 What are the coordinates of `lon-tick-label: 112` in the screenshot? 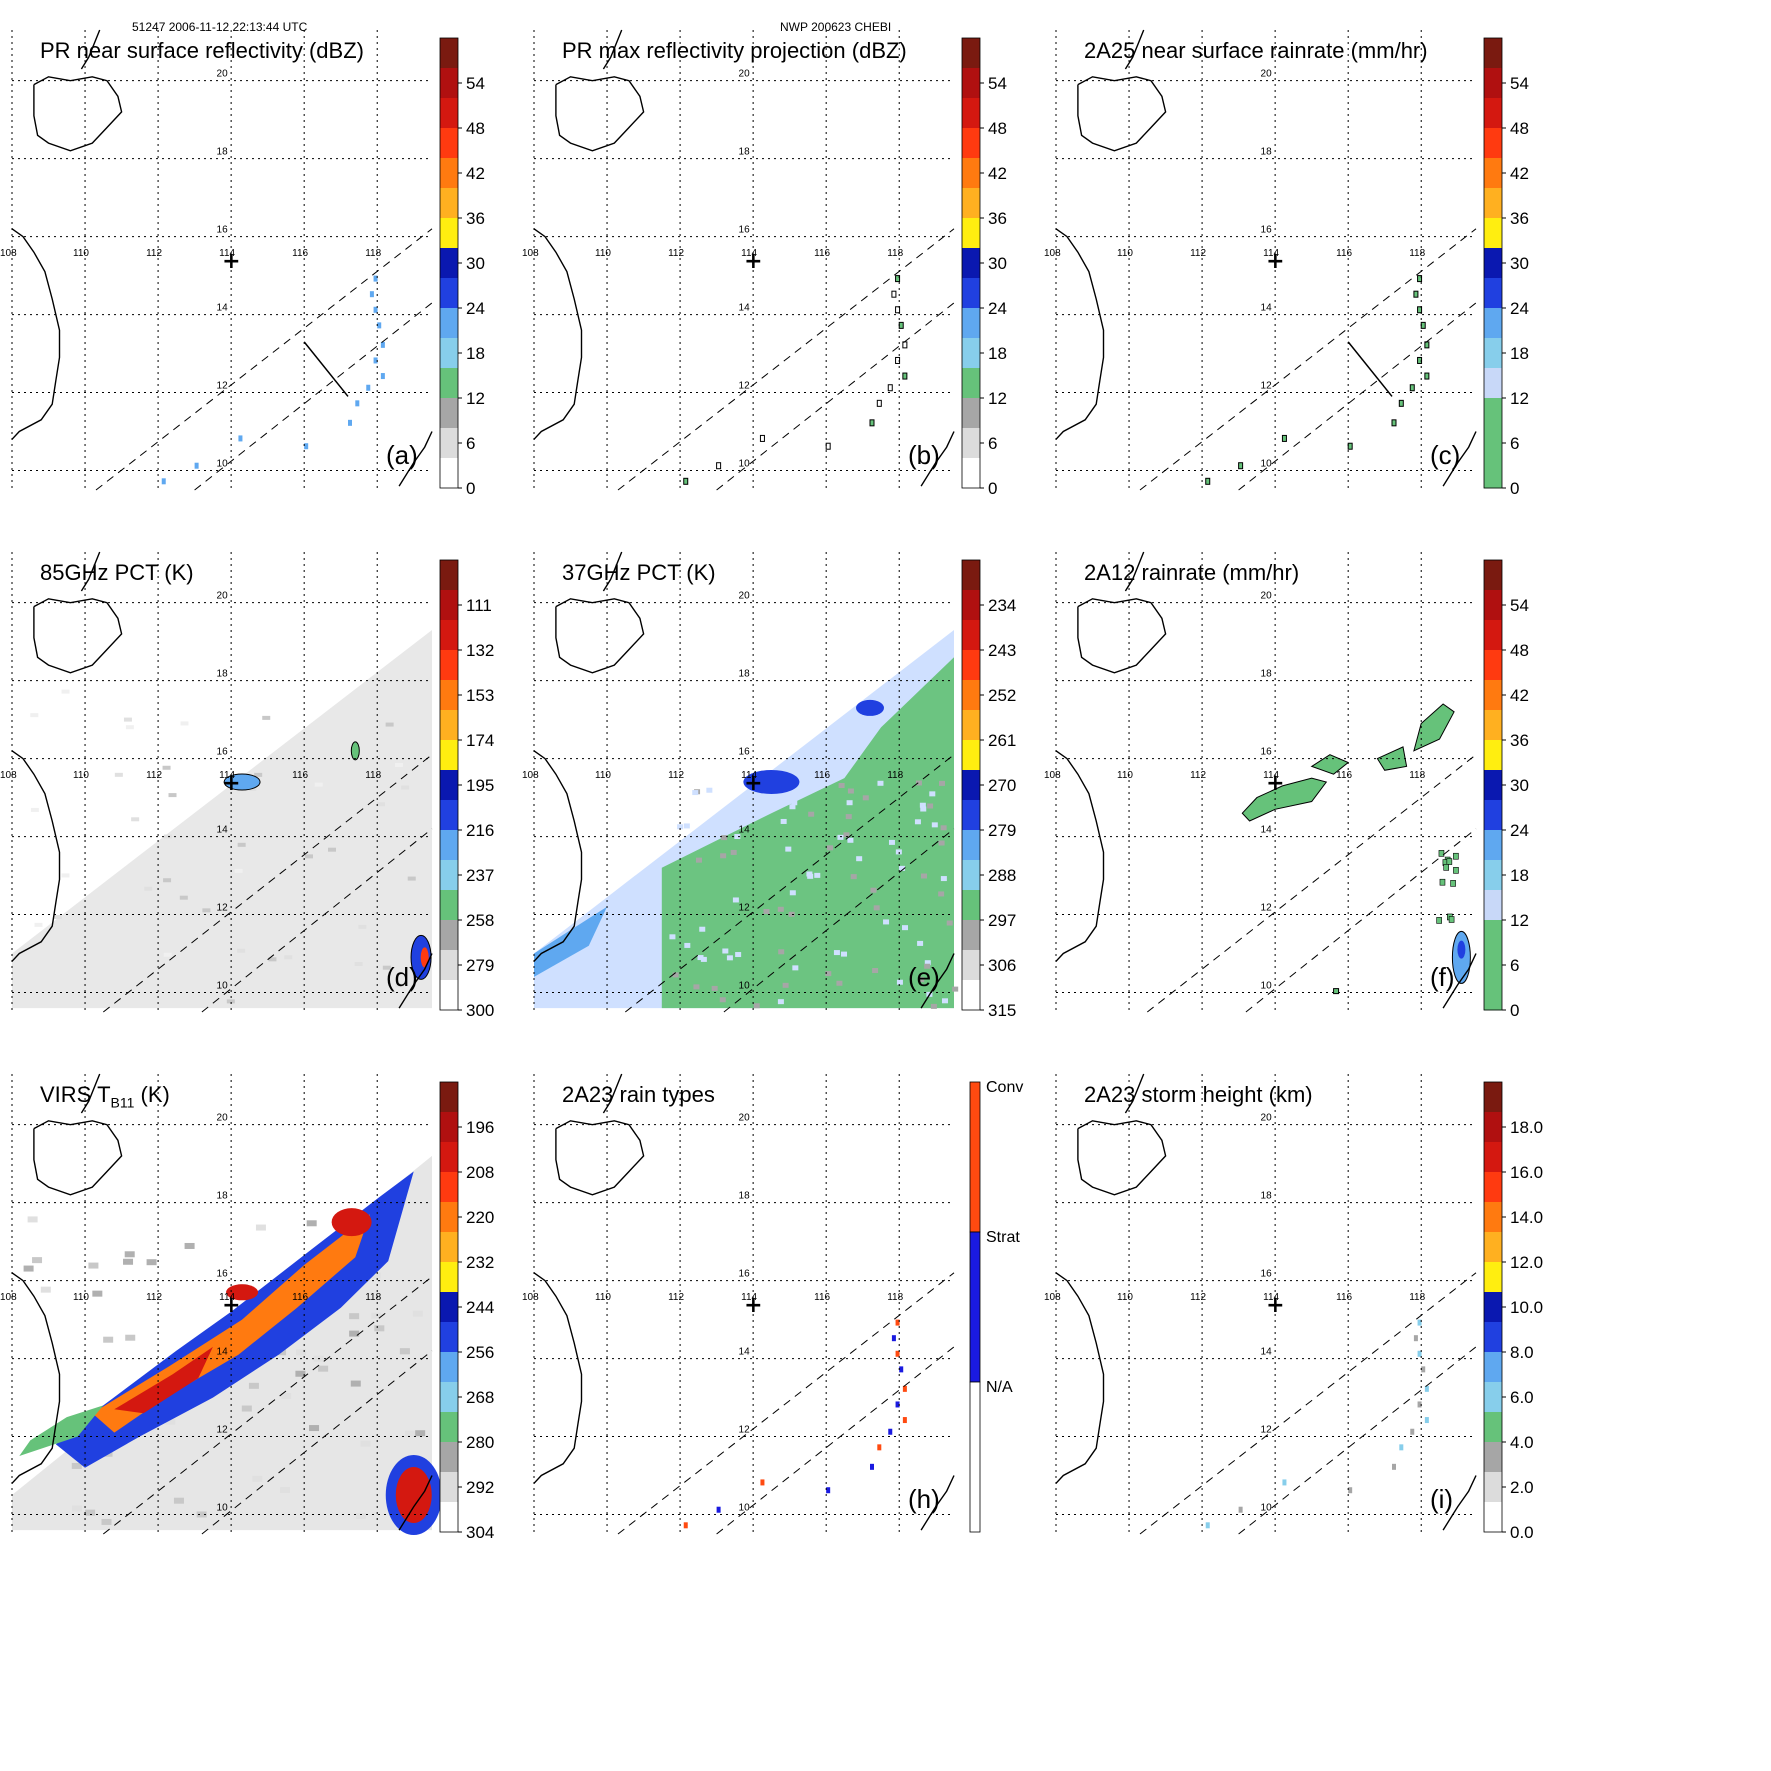 It's located at (1198, 1297).